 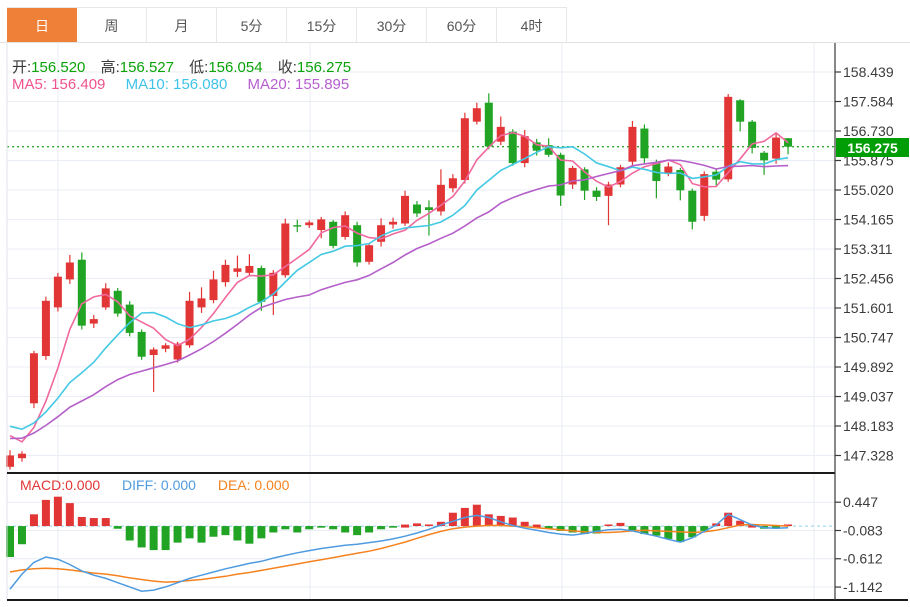 What do you see at coordinates (58, 67) in the screenshot?
I see `open-value: 156.520` at bounding box center [58, 67].